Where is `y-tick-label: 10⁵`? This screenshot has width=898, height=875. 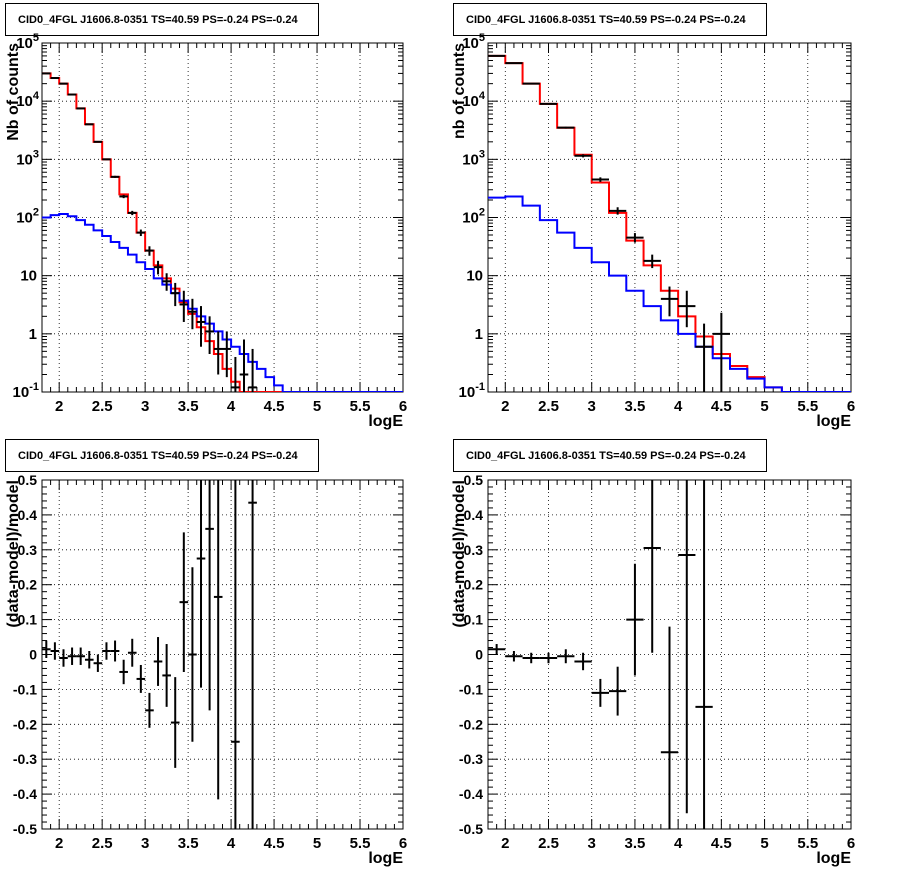
y-tick-label: 10⁵ is located at coordinates (473, 42).